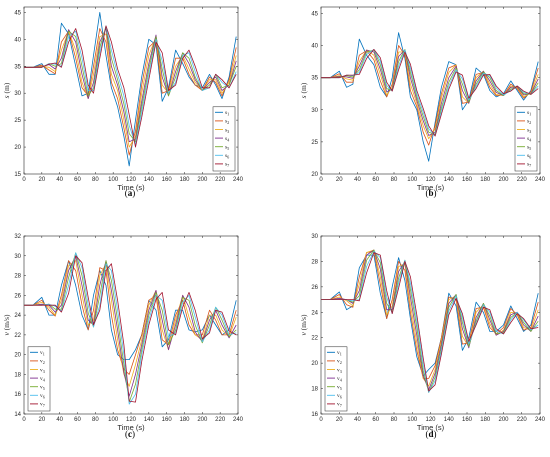  What do you see at coordinates (17, 175) in the screenshot?
I see `y-tick-label: 15` at bounding box center [17, 175].